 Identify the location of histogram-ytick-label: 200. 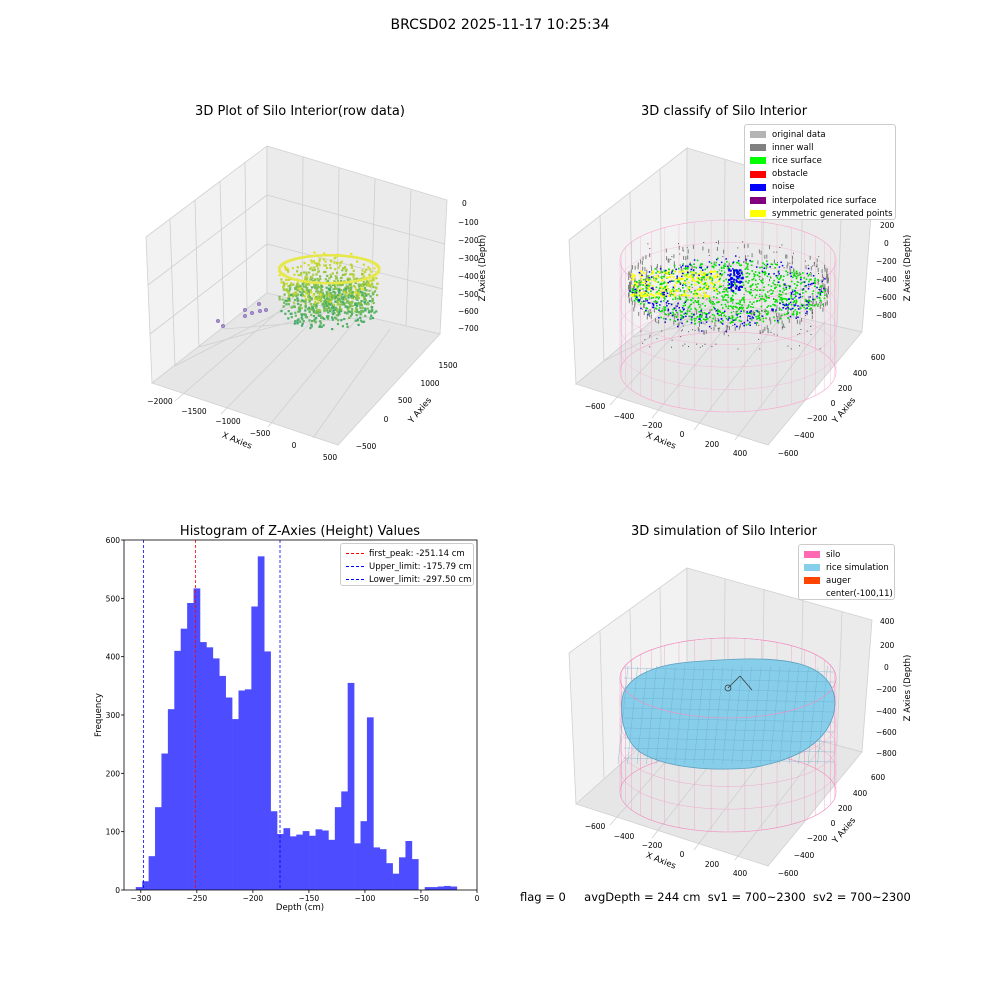
(113, 773).